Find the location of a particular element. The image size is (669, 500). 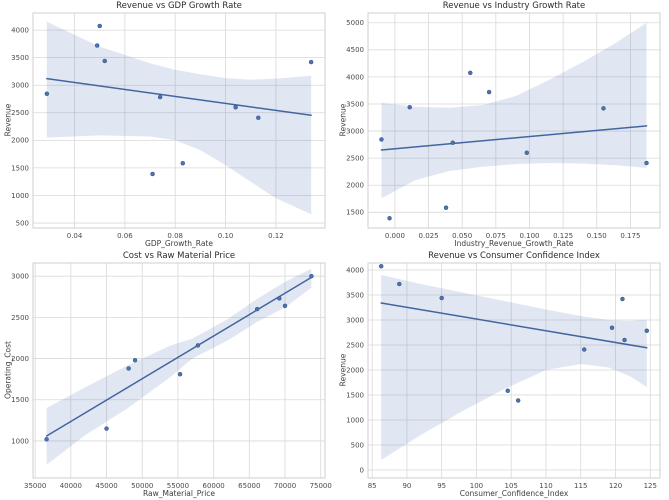

x-tick-label: 105 is located at coordinates (511, 486).